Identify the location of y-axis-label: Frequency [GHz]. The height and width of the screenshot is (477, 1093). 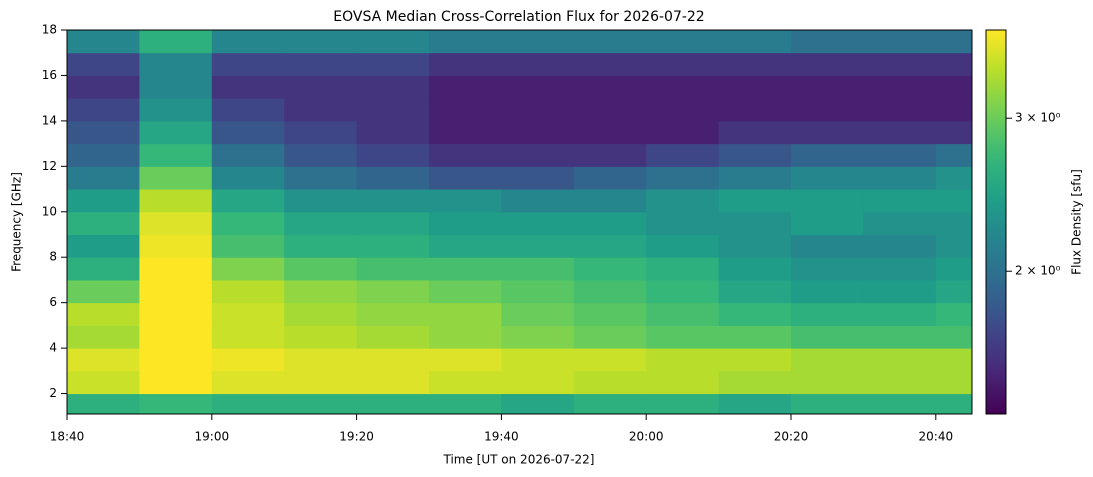
(17, 222).